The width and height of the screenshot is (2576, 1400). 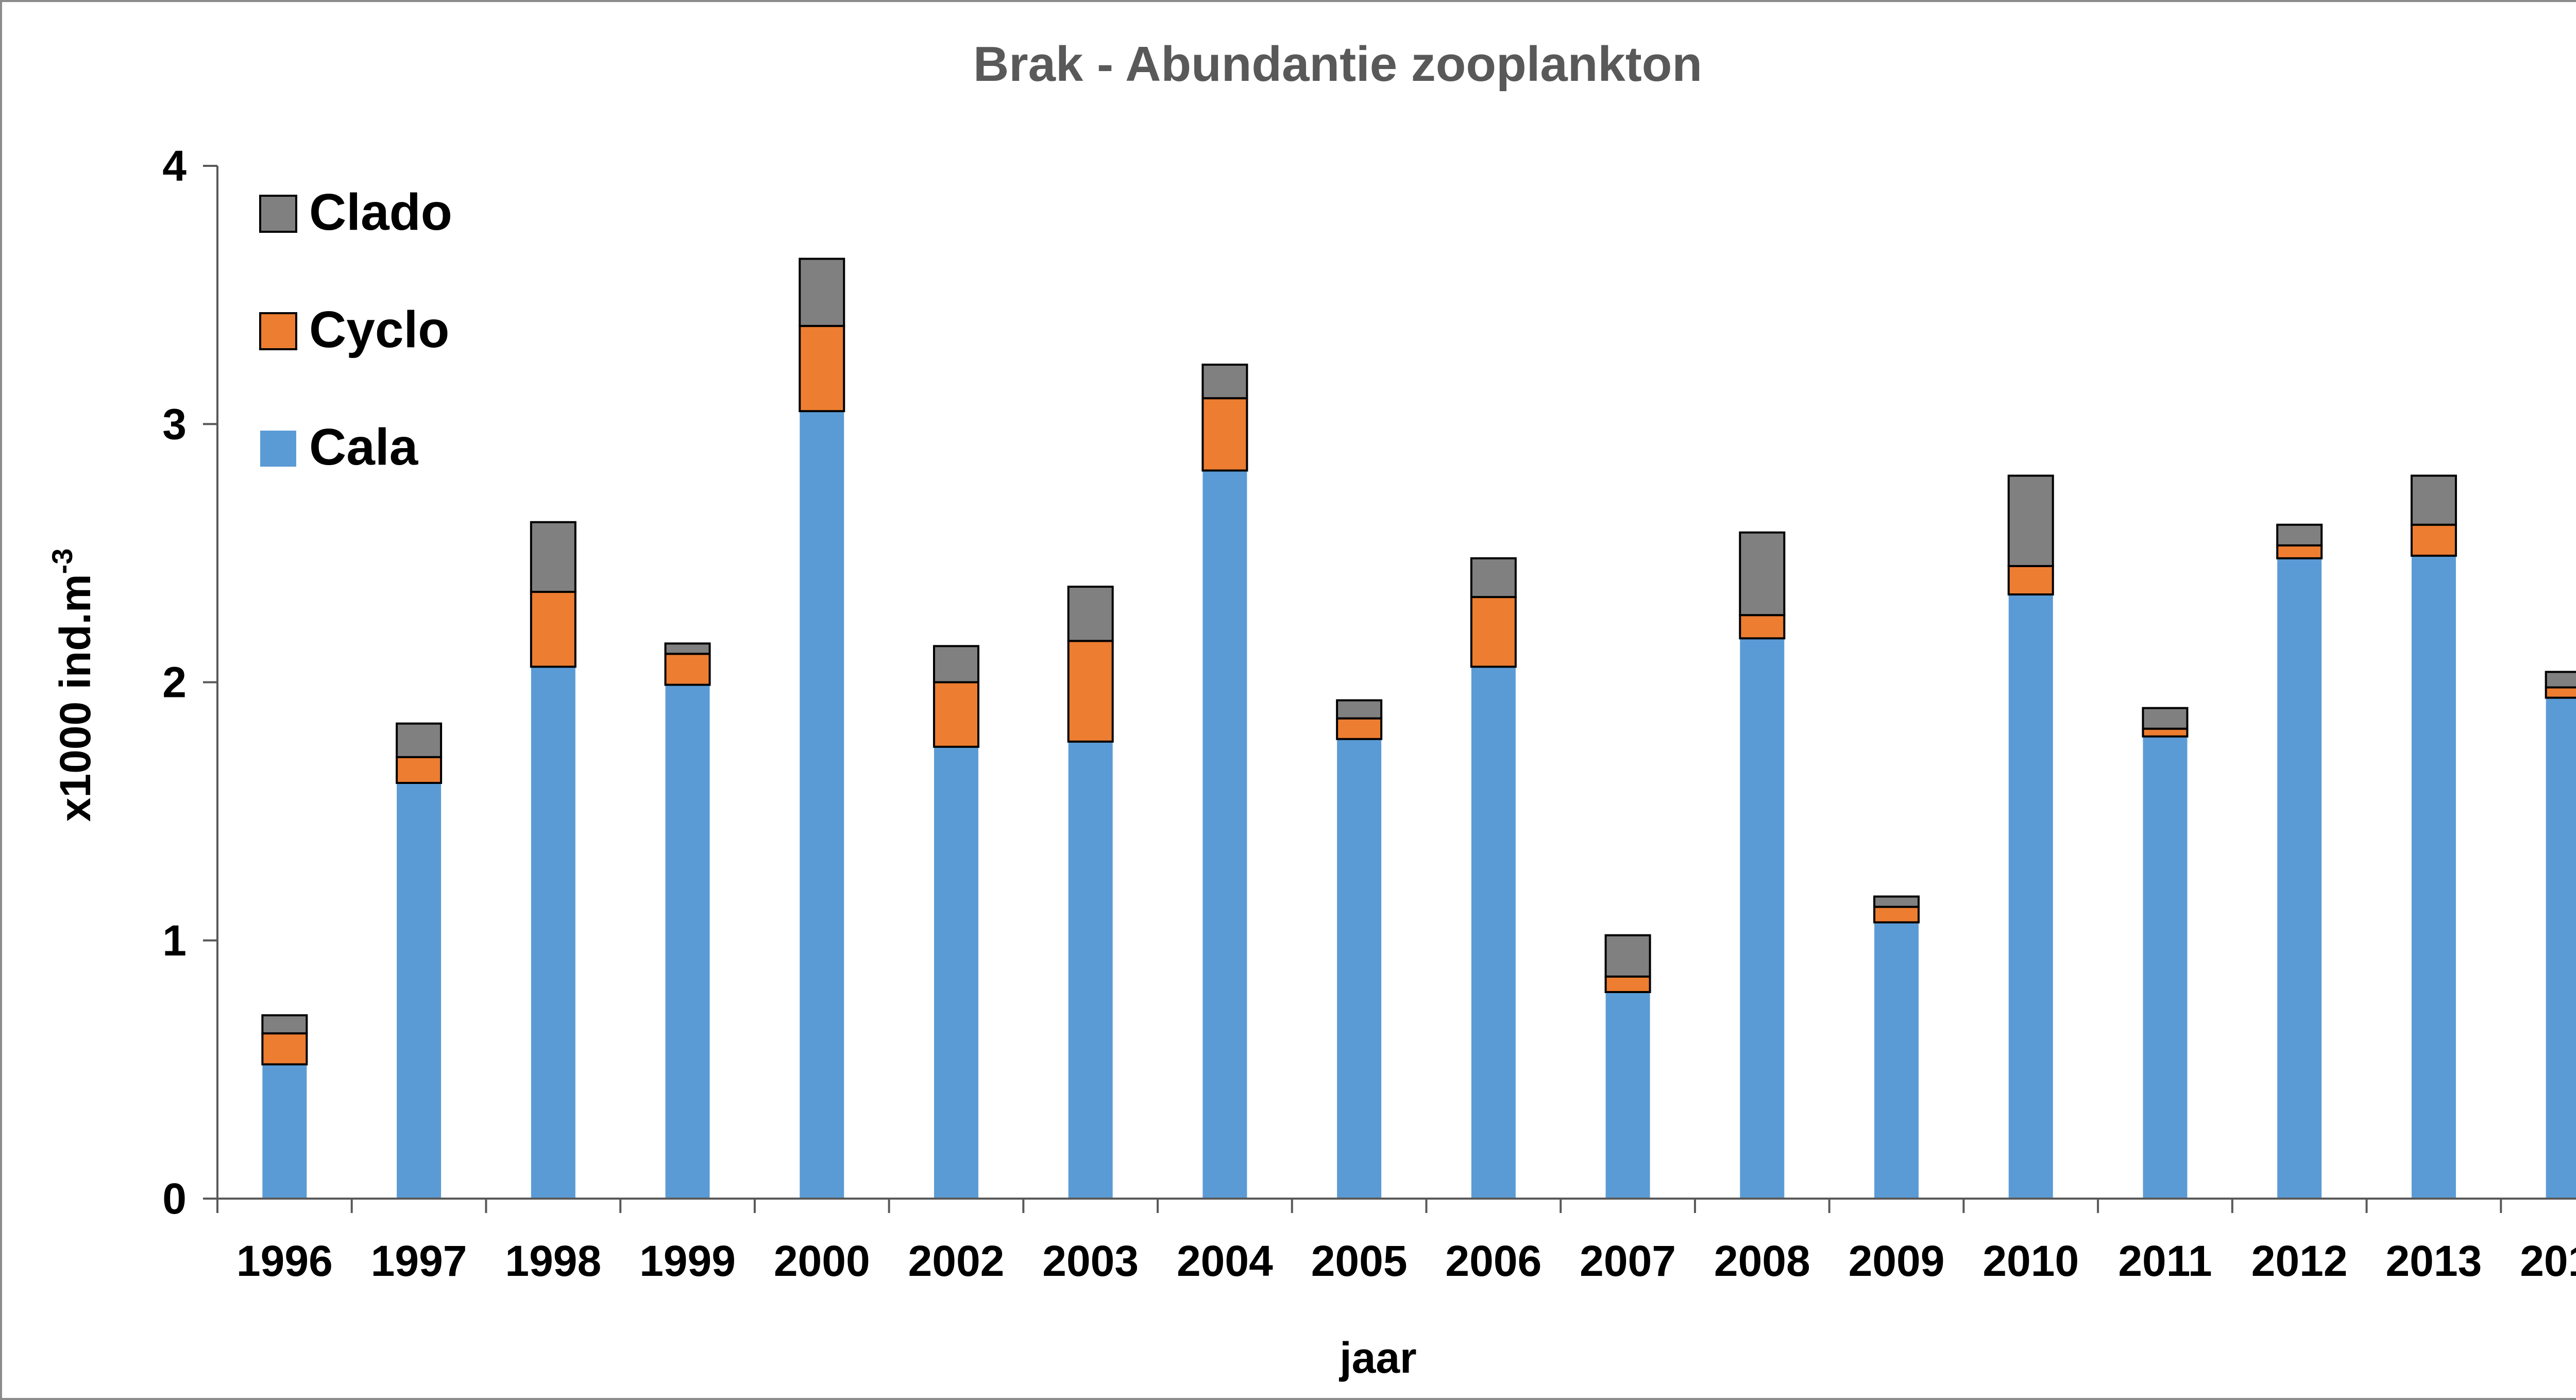 What do you see at coordinates (1090, 970) in the screenshot?
I see `bar-cala-2003` at bounding box center [1090, 970].